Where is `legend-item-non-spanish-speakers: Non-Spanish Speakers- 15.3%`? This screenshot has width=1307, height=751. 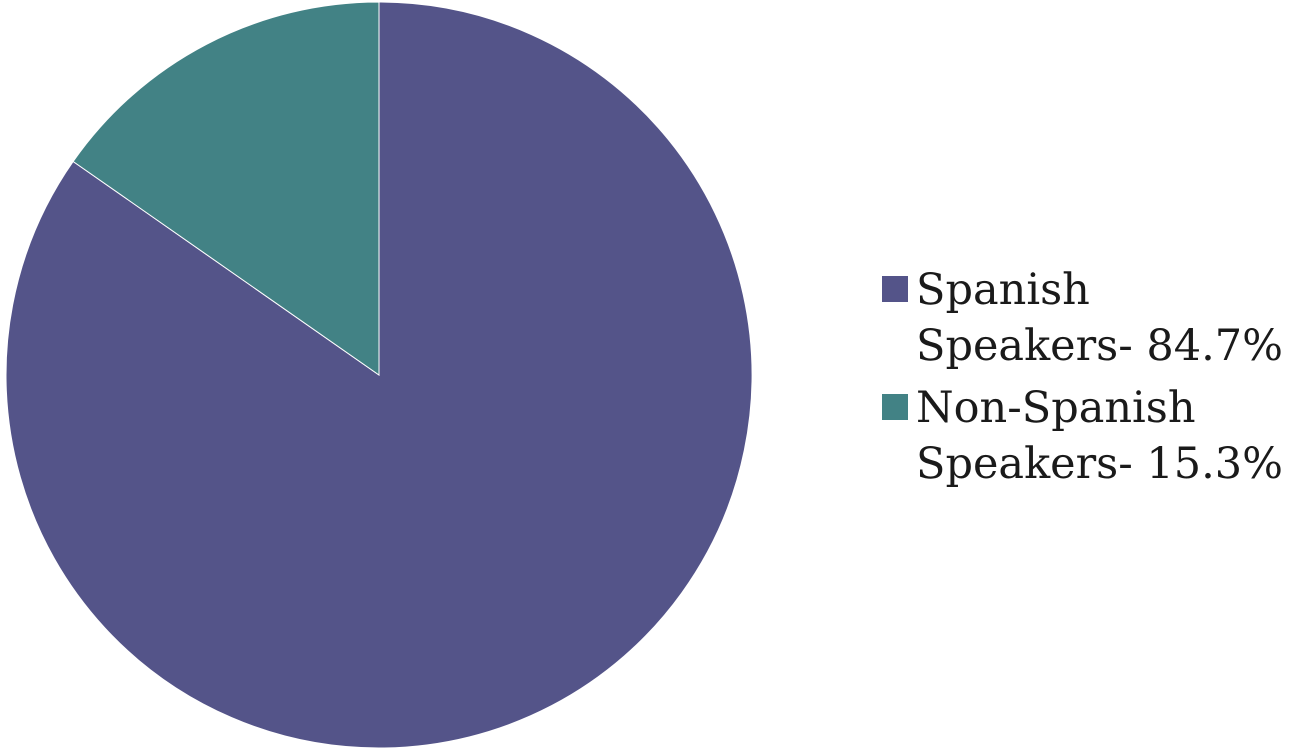
legend-item-non-spanish-speakers: Non-Spanish Speakers- 15.3% is located at coordinates (1092, 436).